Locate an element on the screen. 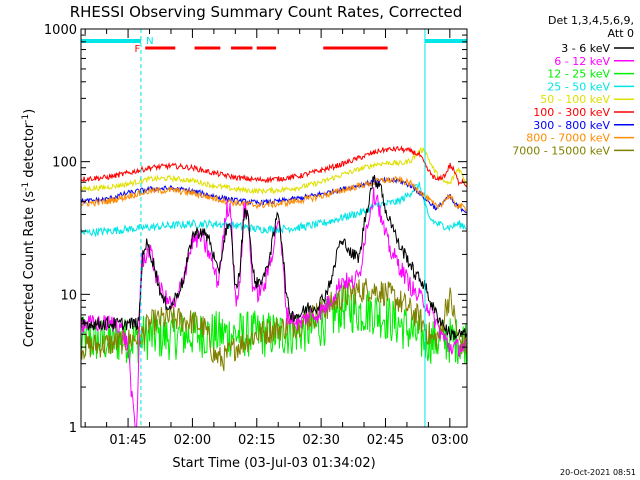 Image resolution: width=640 pixels, height=480 pixels. legend-label-300-800-kev: 300 - 800 keV is located at coordinates (571, 125).